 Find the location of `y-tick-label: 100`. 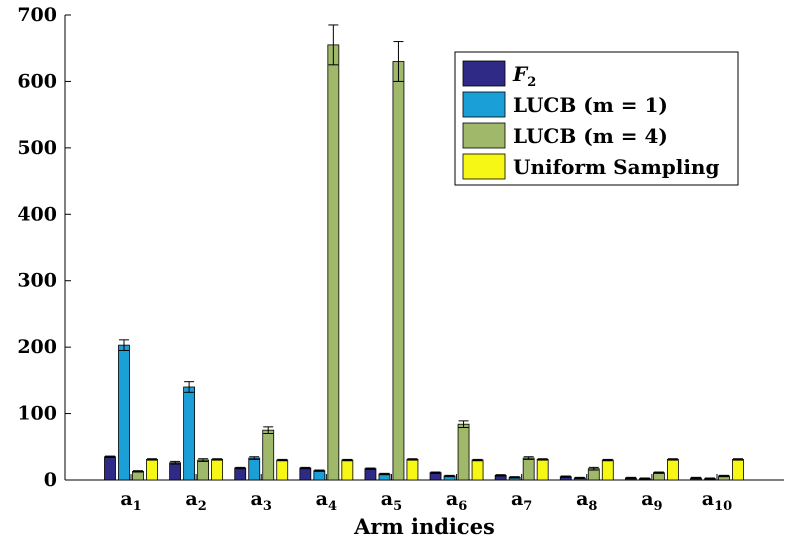

y-tick-label: 100 is located at coordinates (37, 414).